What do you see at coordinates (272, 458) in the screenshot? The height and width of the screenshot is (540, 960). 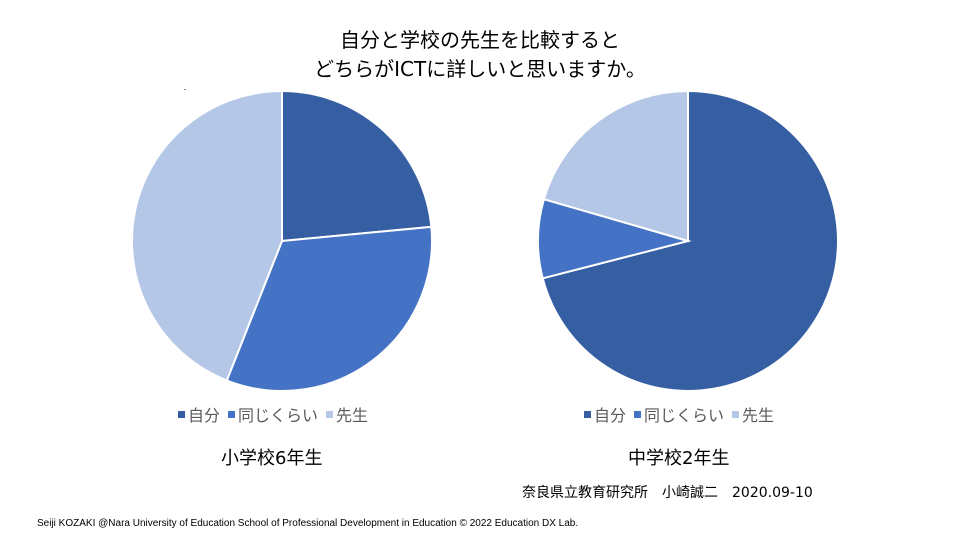 I see `pie-label-elementary: 小学校6年生` at bounding box center [272, 458].